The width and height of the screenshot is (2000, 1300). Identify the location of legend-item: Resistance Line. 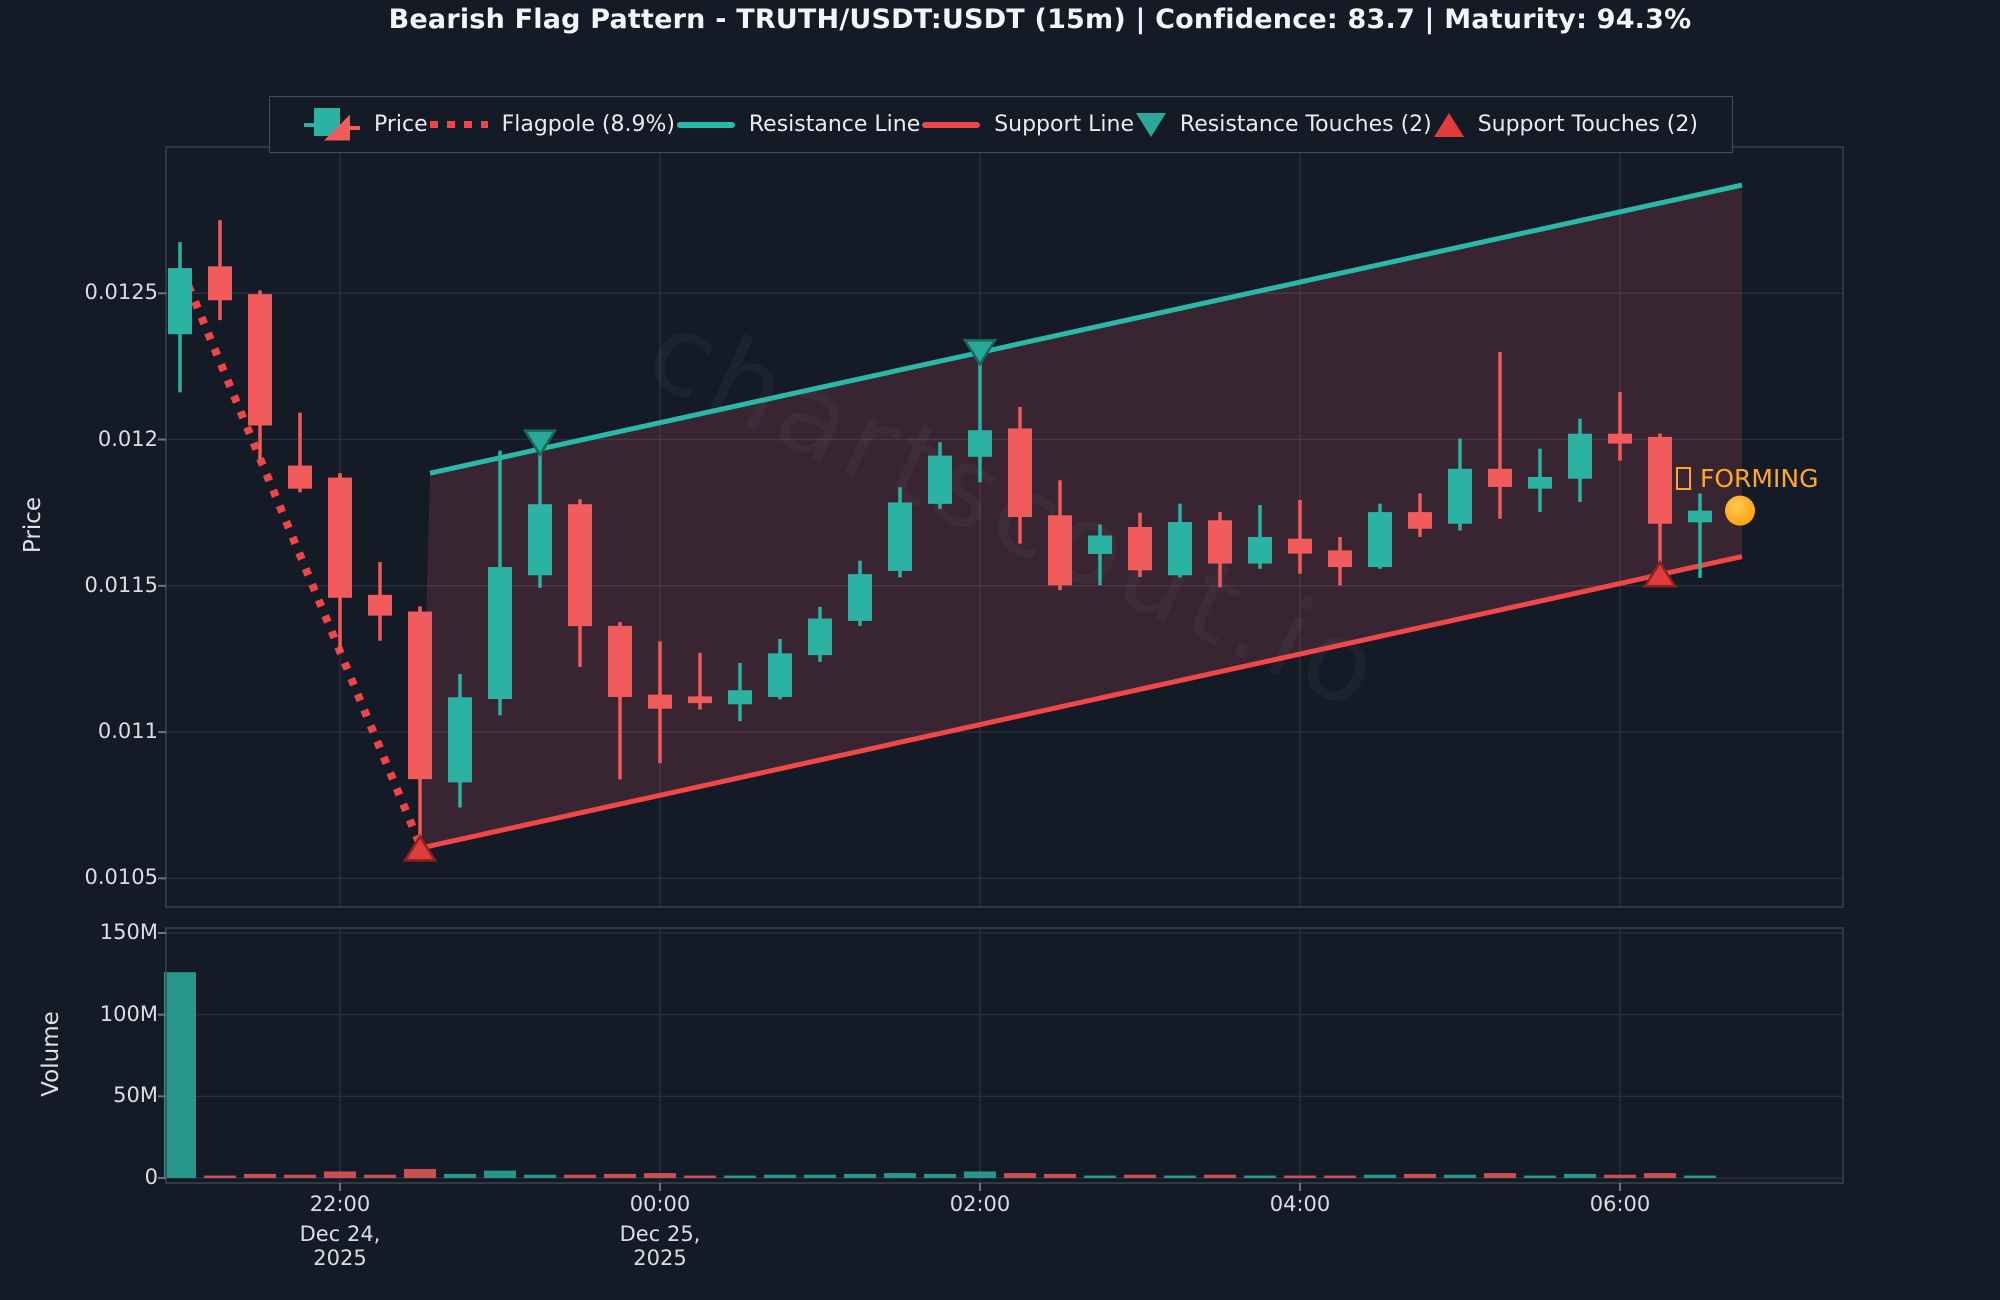
(798, 124).